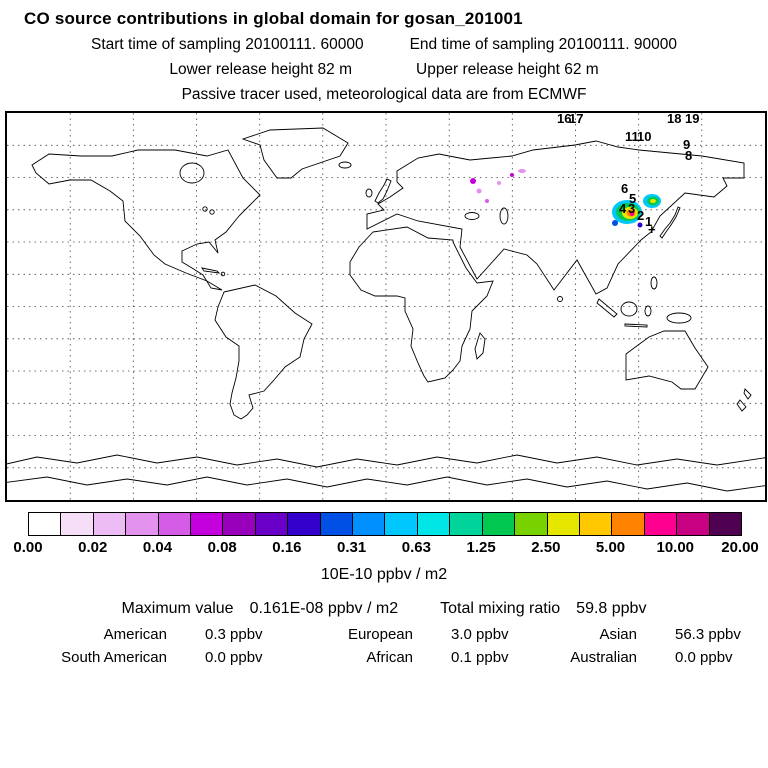 The image size is (768, 768). Describe the element at coordinates (28, 547) in the screenshot. I see `colorbar-tick-label: 0.00` at that location.